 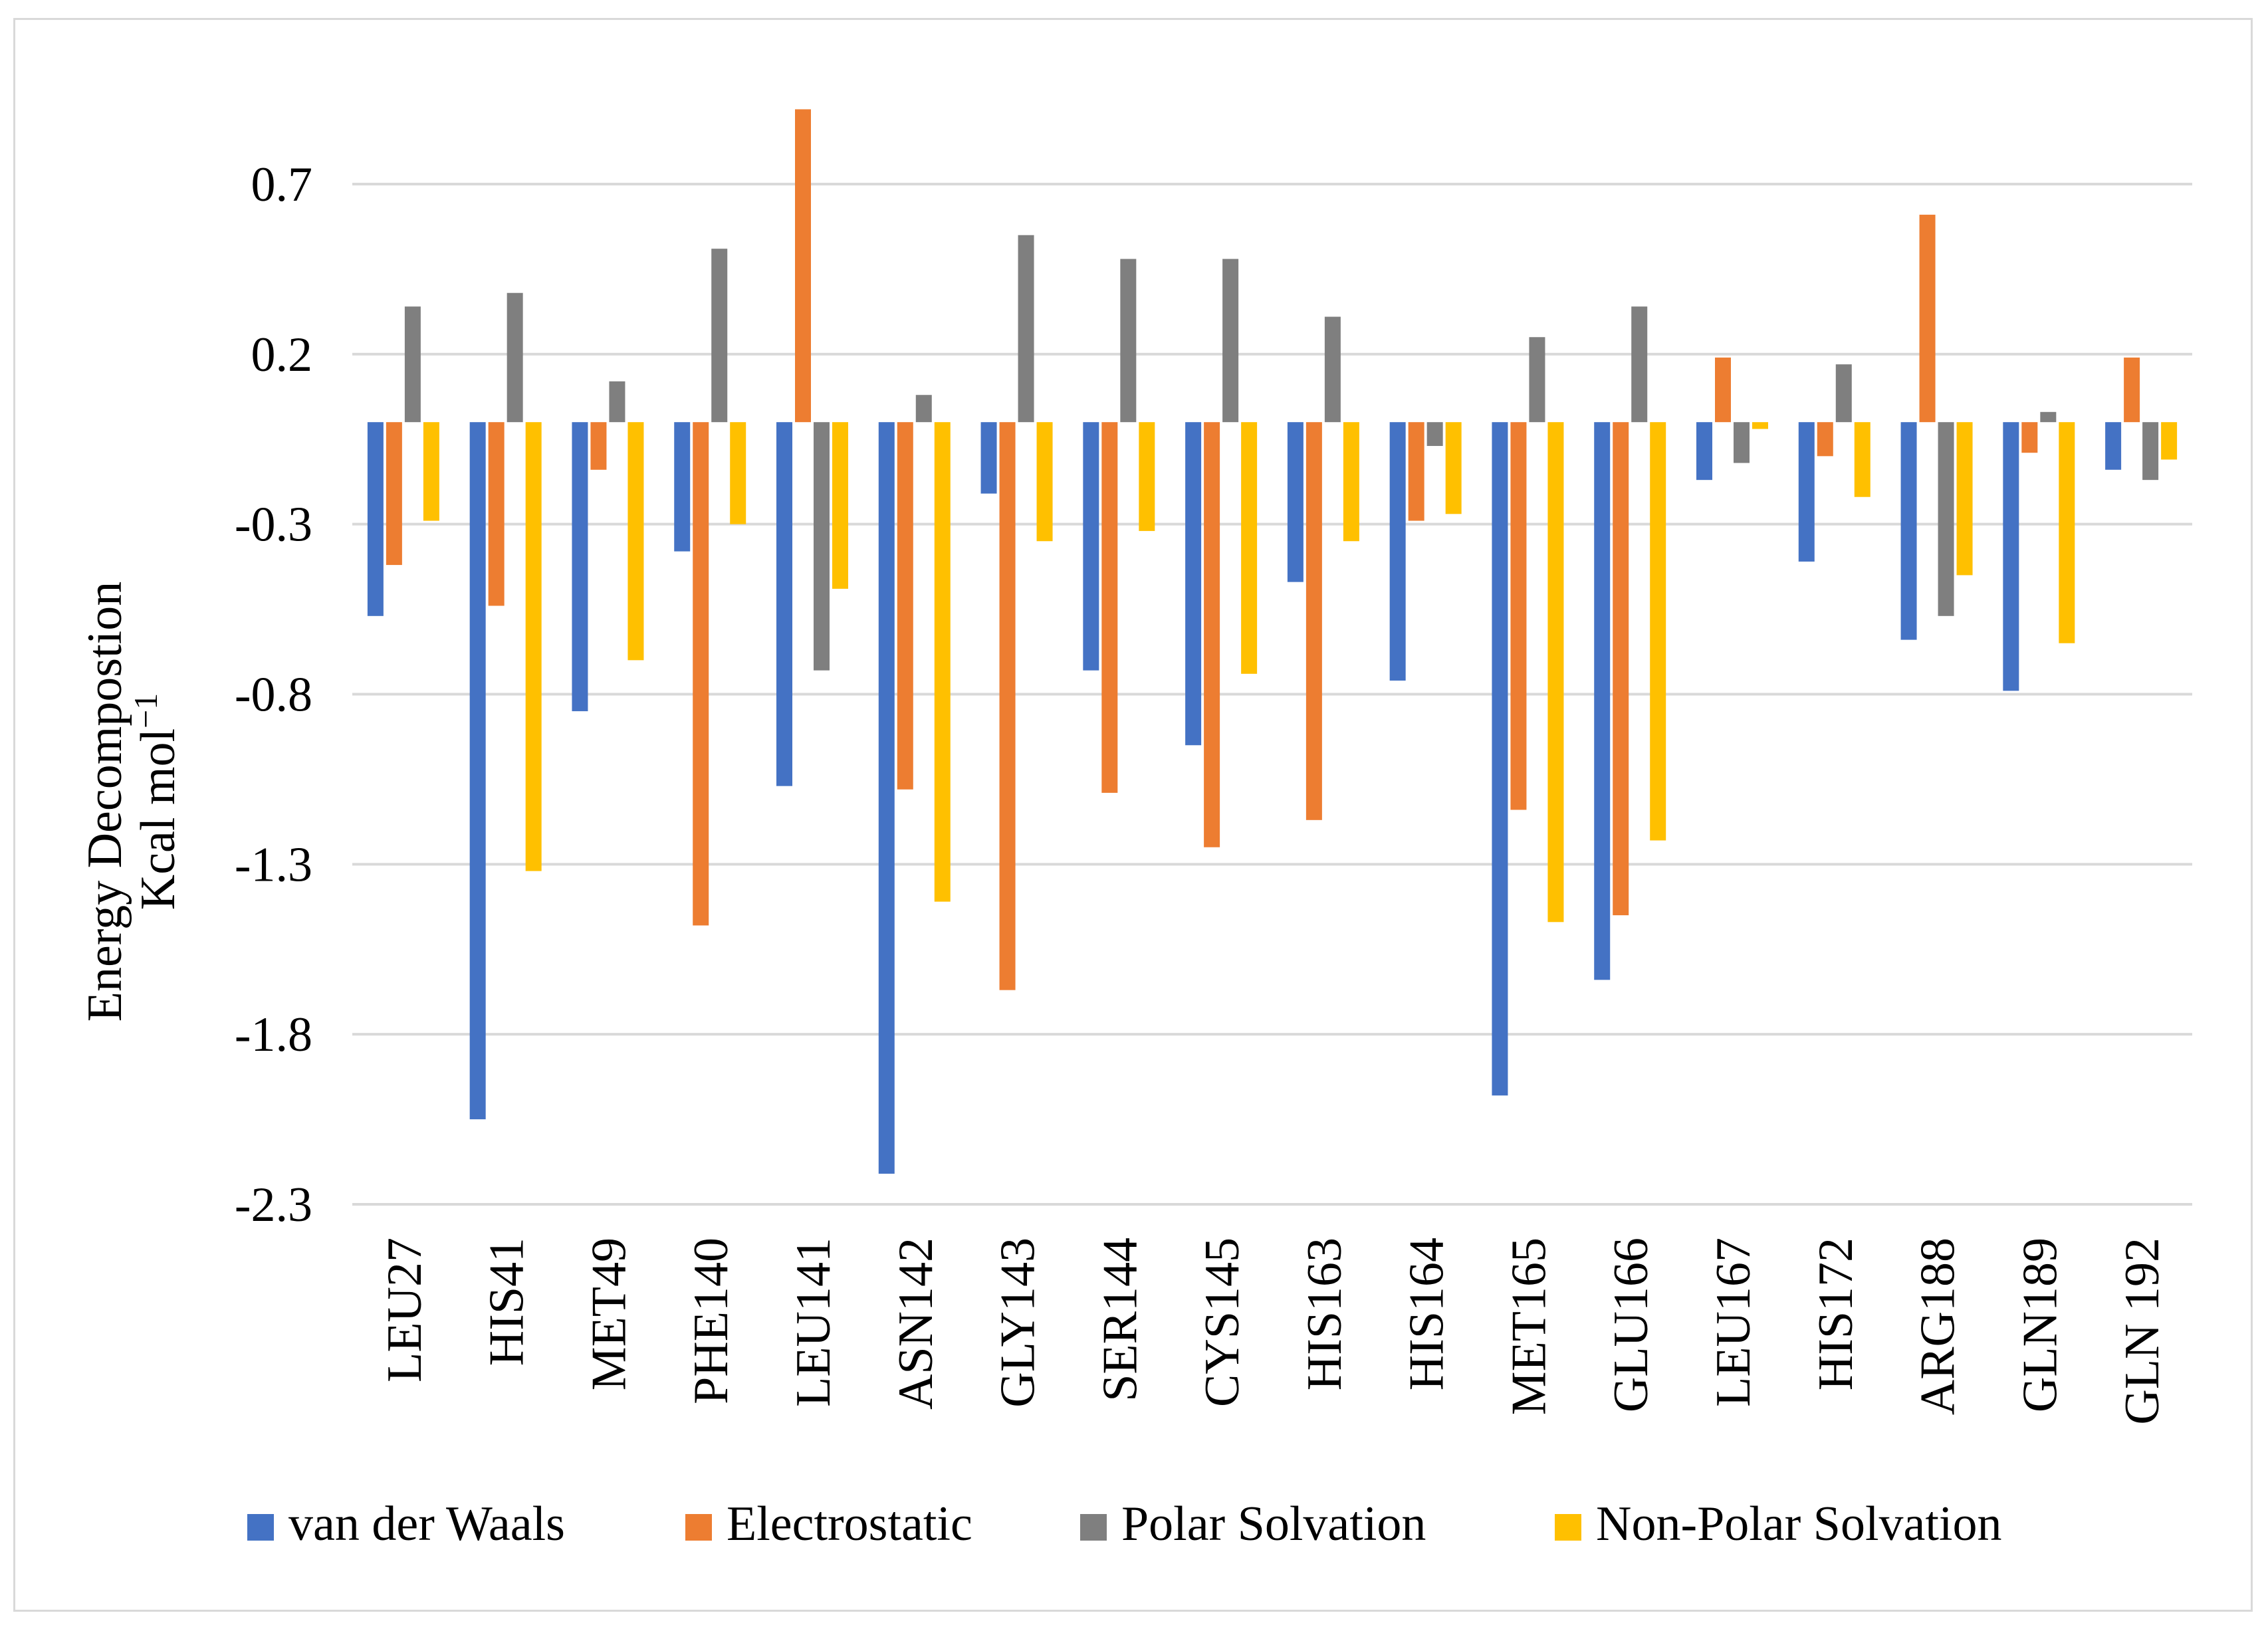 What do you see at coordinates (840, 505) in the screenshot?
I see `bar-non-polar-solvation-leu141` at bounding box center [840, 505].